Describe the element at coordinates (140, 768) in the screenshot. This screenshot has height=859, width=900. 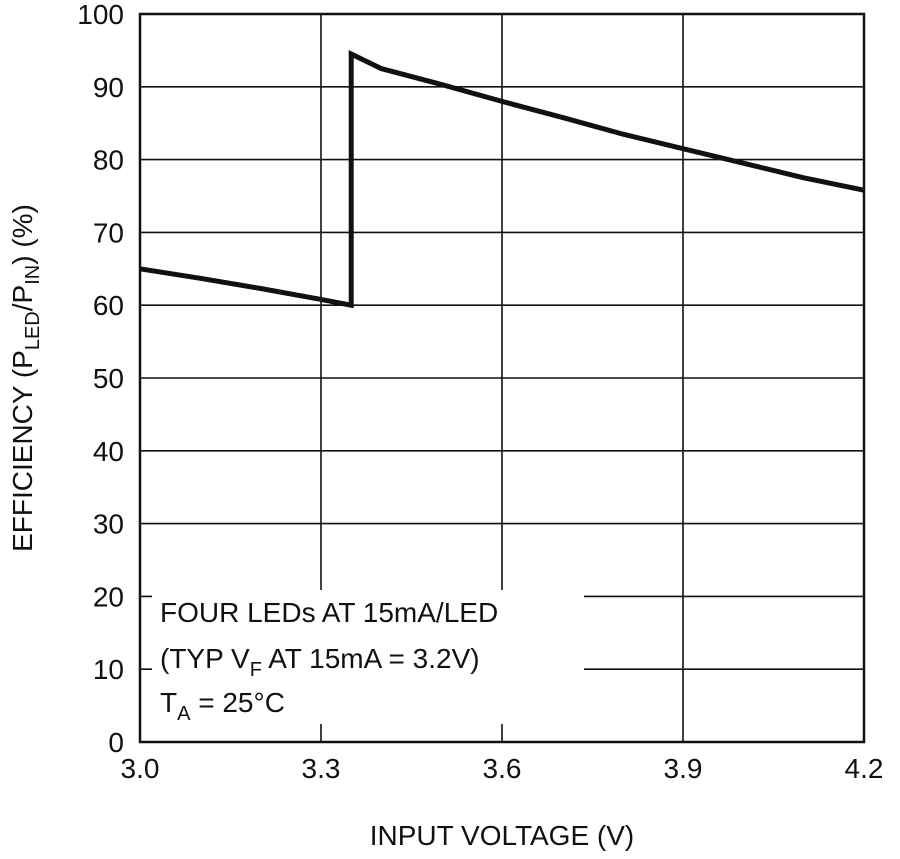
I see `x-tick-label: 3.0` at that location.